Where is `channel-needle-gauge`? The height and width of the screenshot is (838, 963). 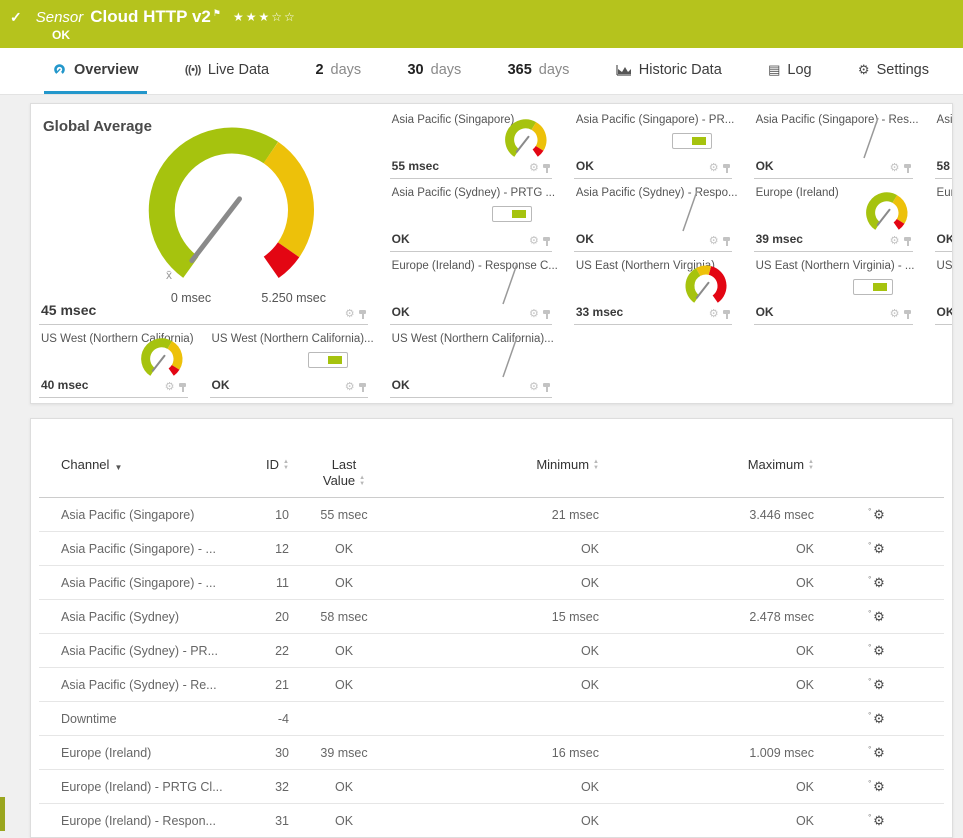 channel-needle-gauge is located at coordinates (510, 357).